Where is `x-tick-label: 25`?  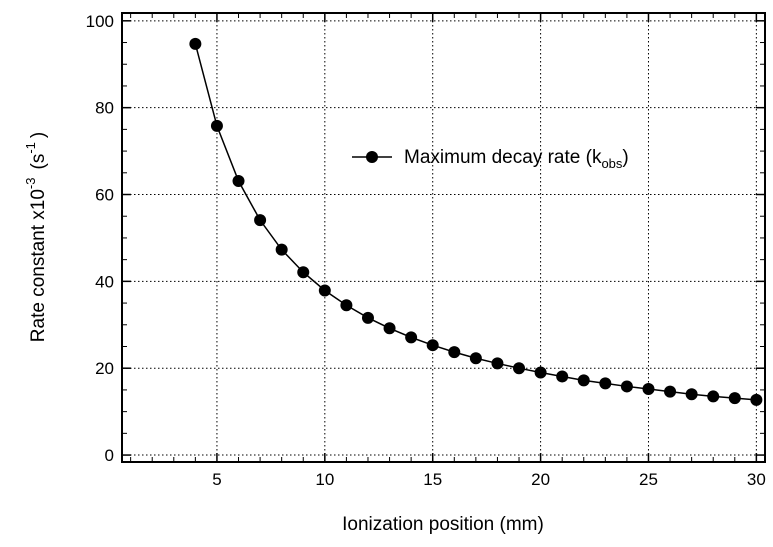
x-tick-label: 25 is located at coordinates (648, 479).